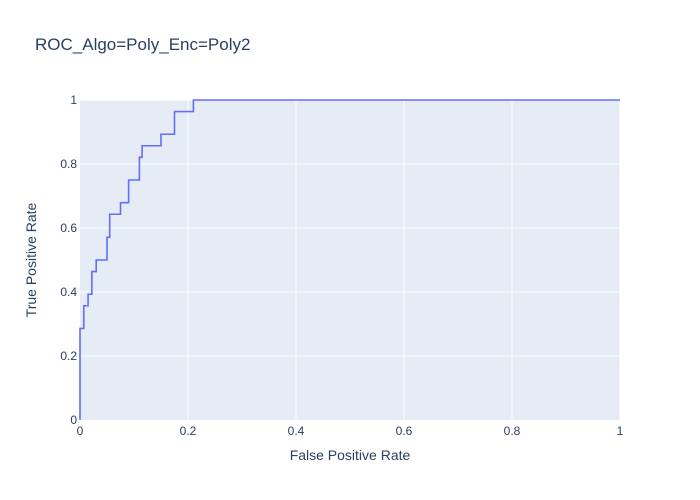  Describe the element at coordinates (80, 431) in the screenshot. I see `x-tick-label: 0` at that location.